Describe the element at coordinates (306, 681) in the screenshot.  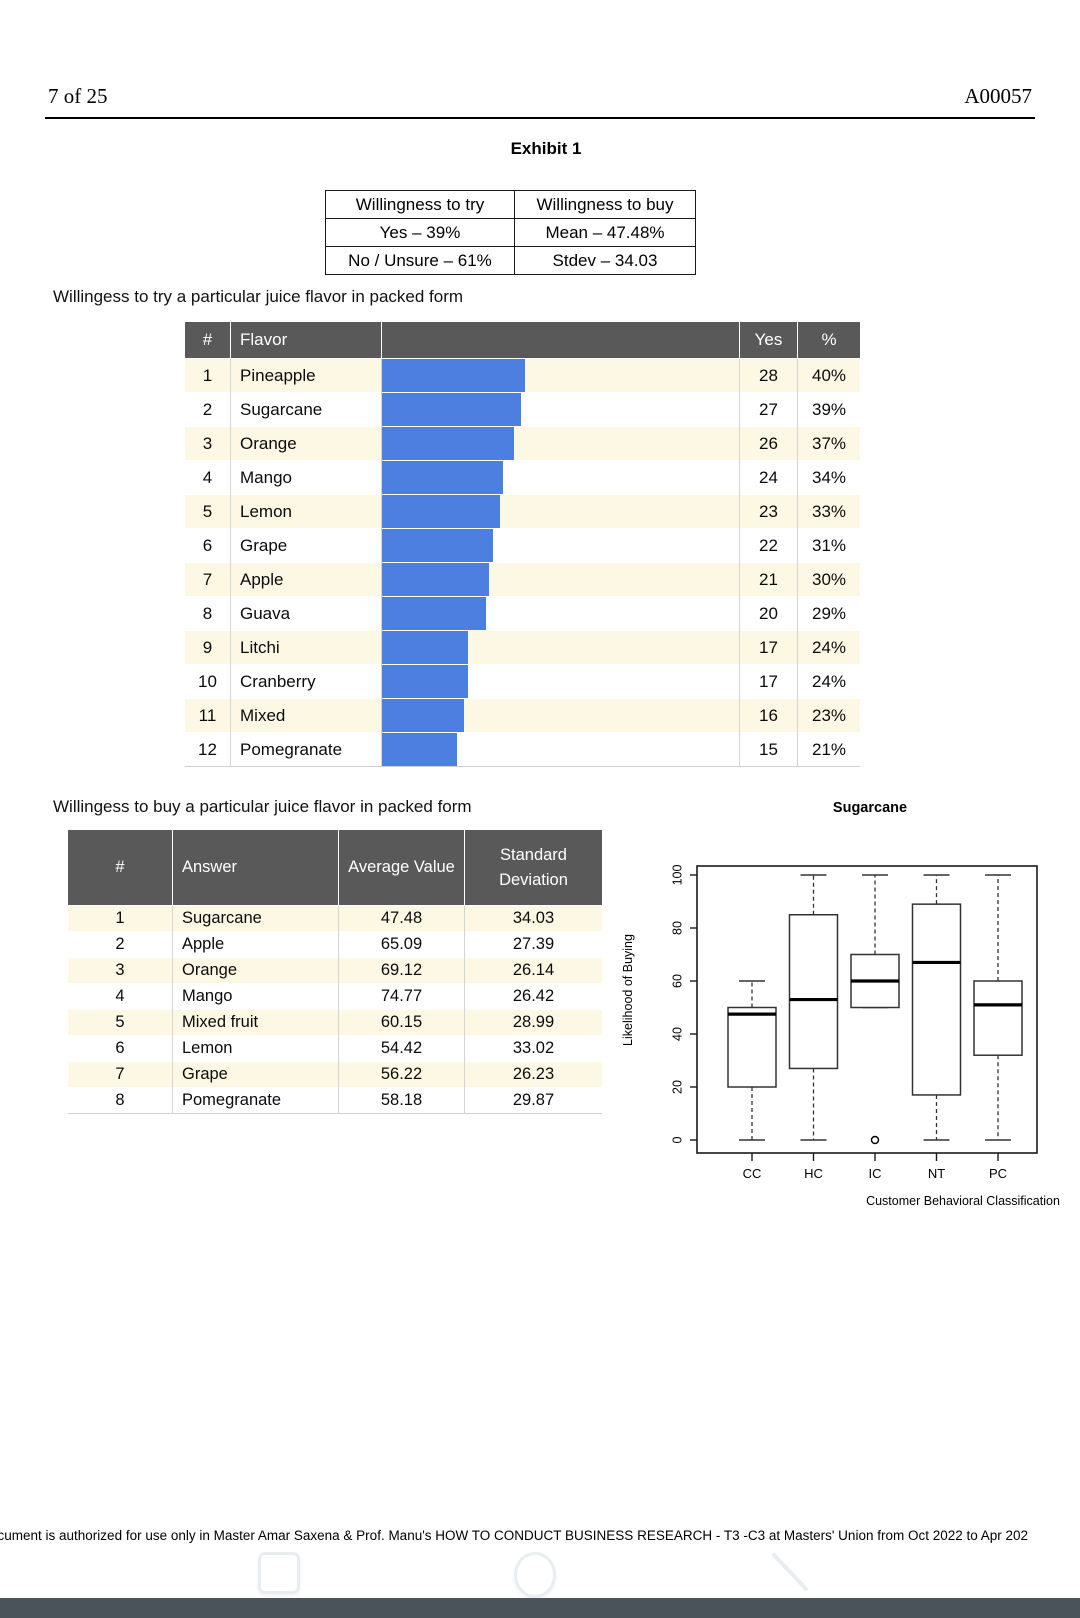
I see `flavor-name: Cranberry` at that location.